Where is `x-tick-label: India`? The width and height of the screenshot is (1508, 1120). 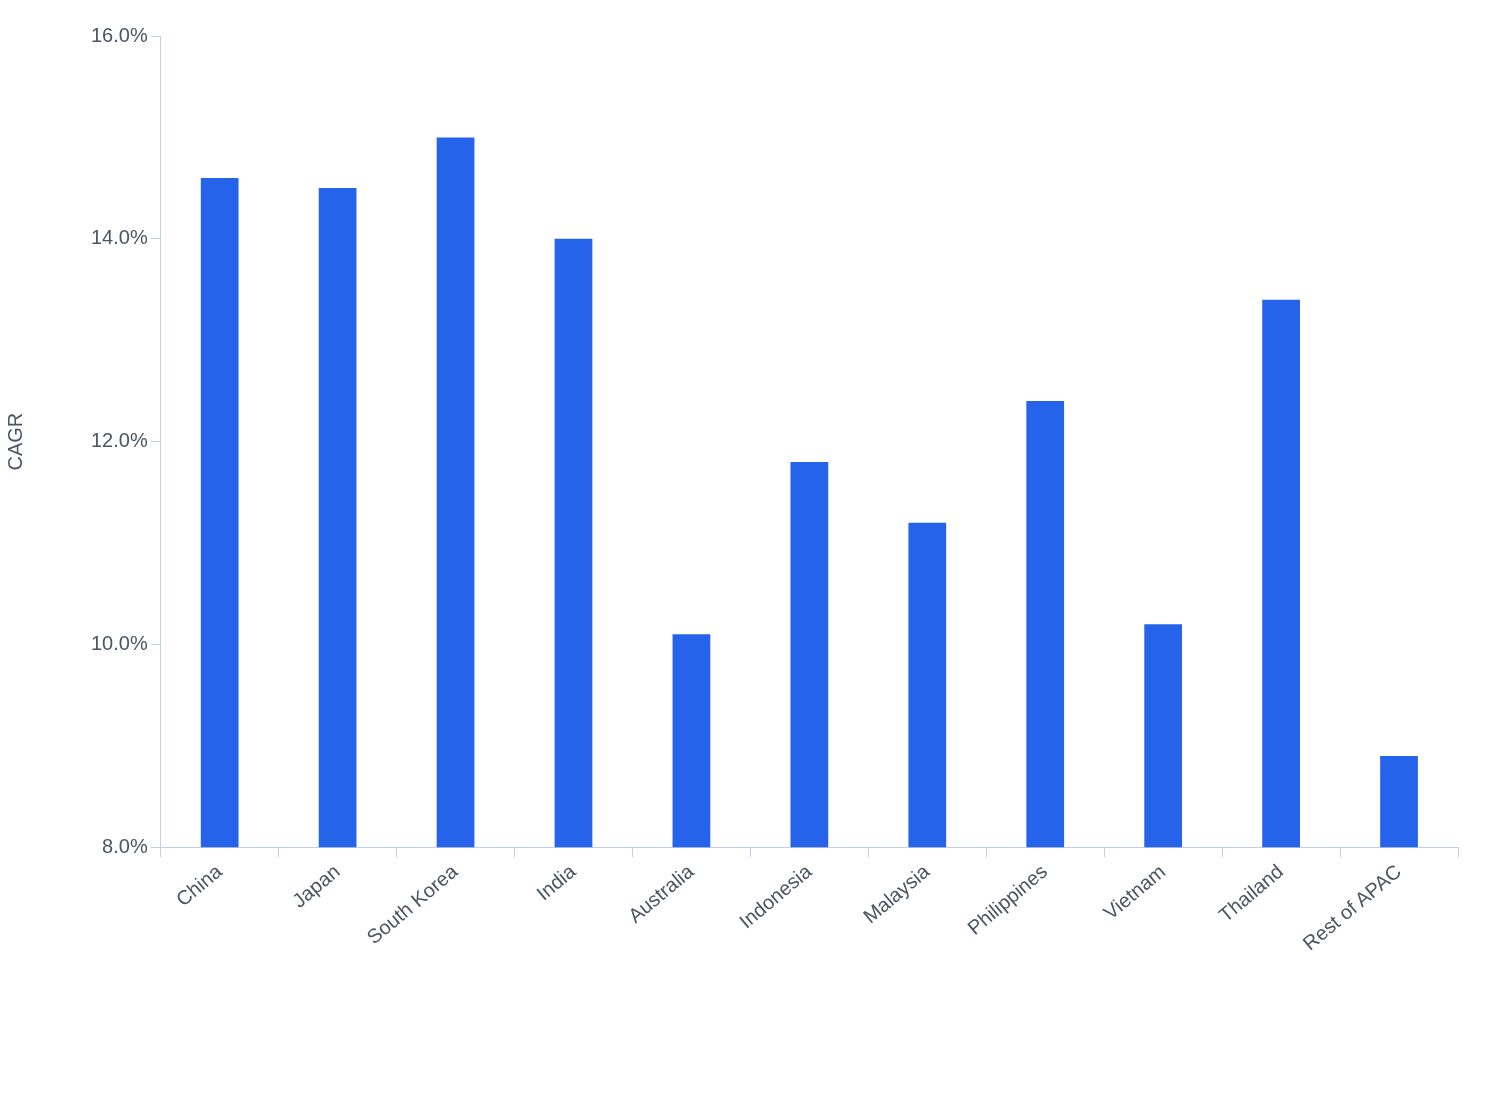
x-tick-label: India is located at coordinates (556, 882).